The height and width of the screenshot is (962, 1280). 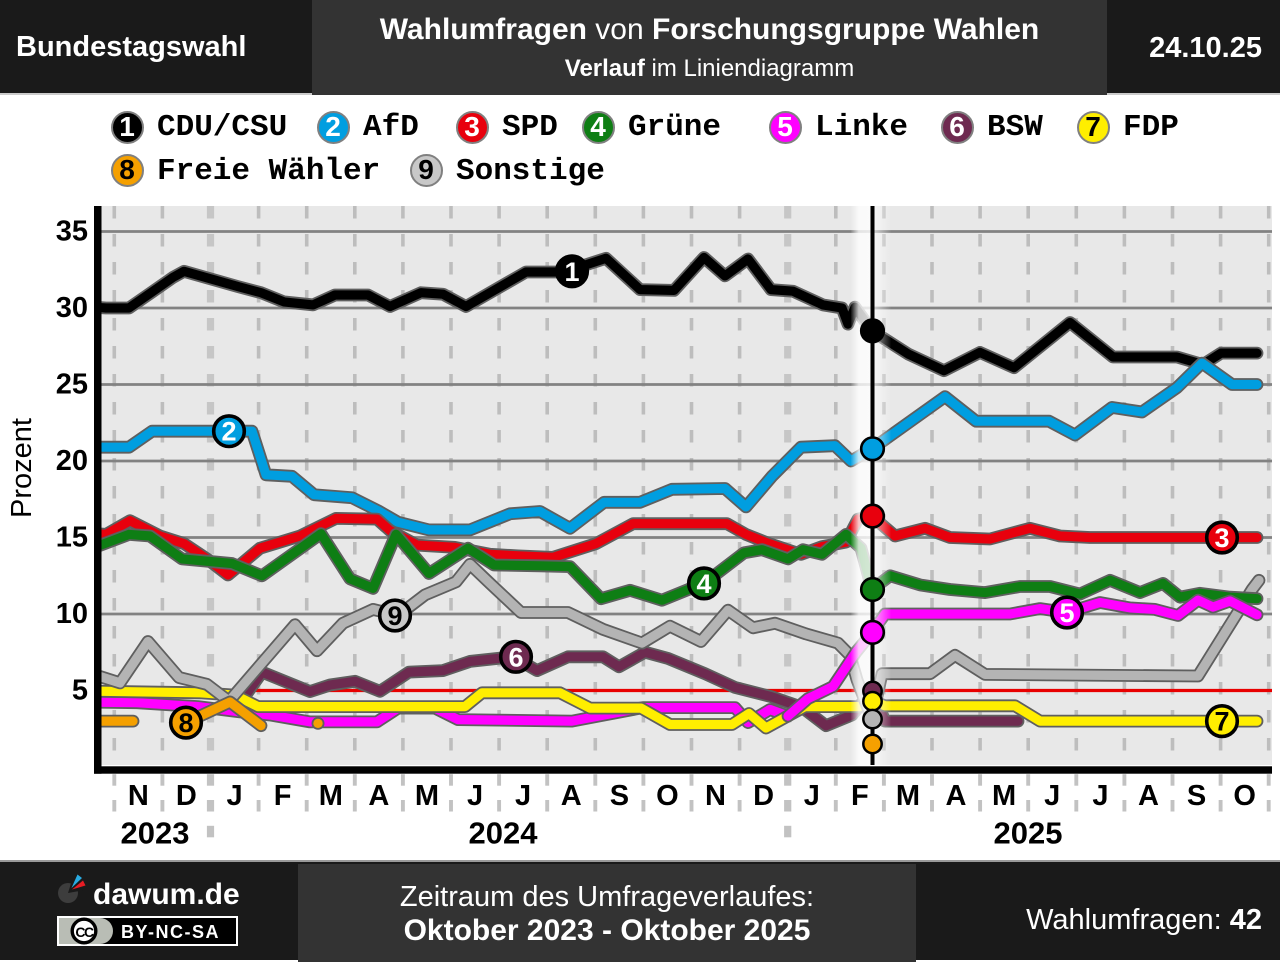 What do you see at coordinates (22, 468) in the screenshot?
I see `svg-text: Prozent` at bounding box center [22, 468].